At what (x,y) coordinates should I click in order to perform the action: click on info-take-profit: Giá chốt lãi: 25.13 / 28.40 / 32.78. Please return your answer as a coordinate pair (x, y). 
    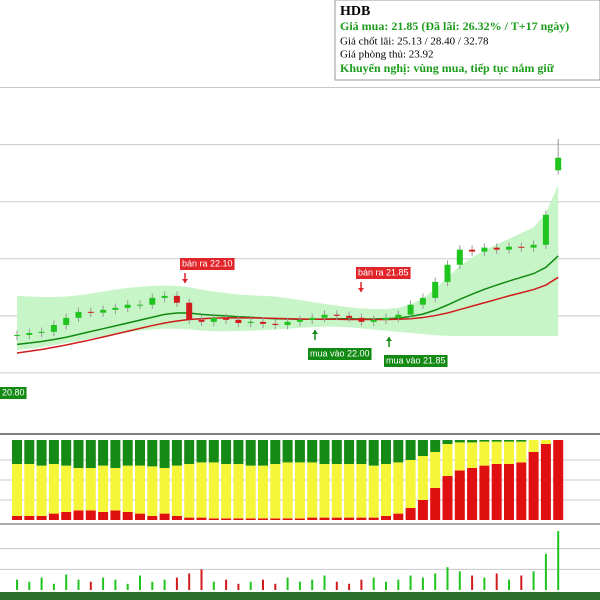
    Looking at the image, I should click on (414, 42).